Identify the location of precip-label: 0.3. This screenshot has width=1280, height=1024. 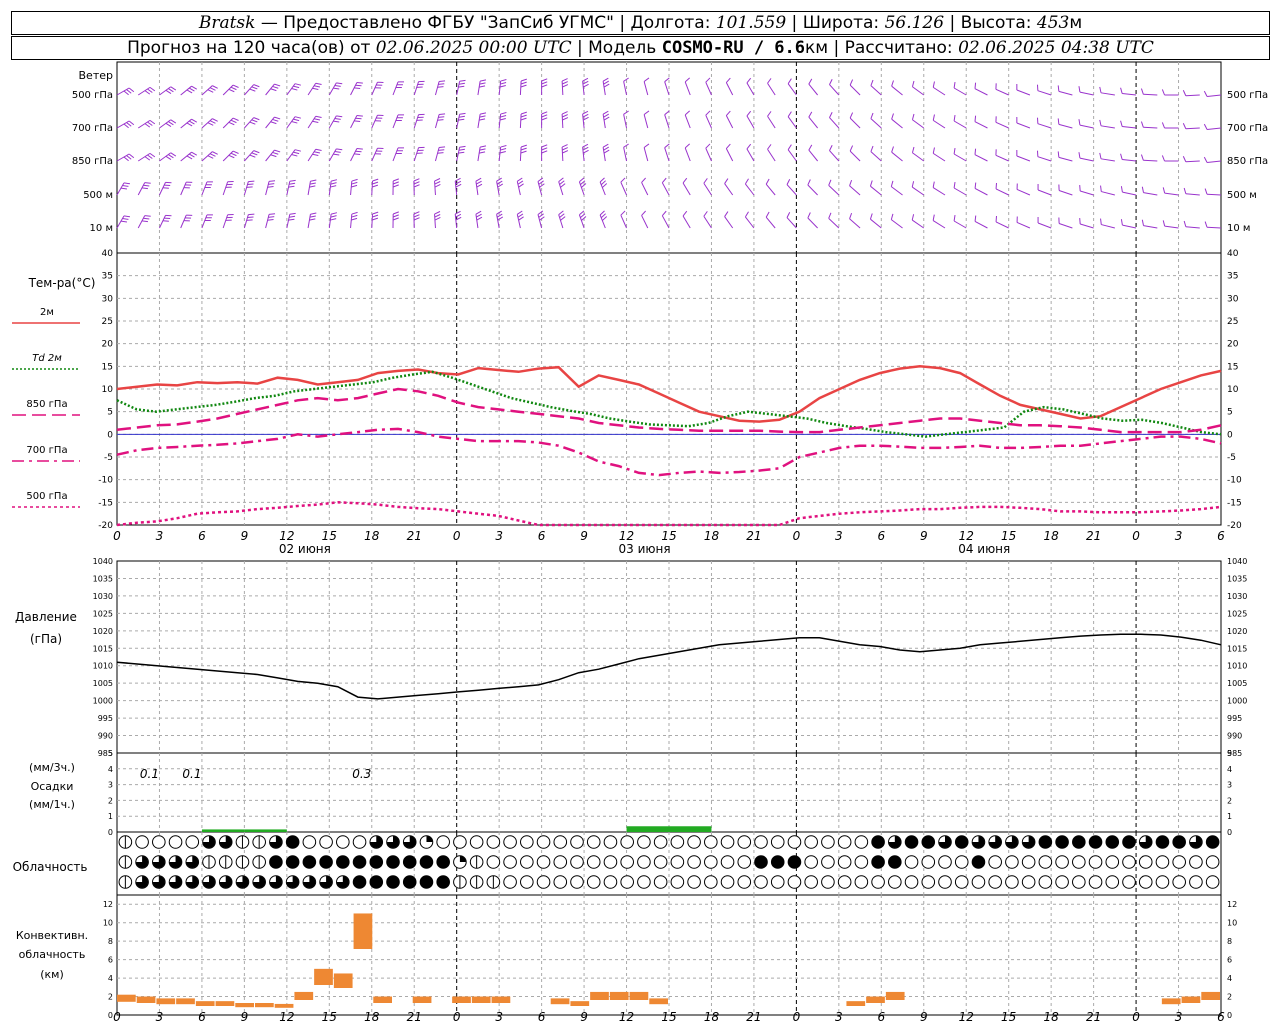
(361, 774).